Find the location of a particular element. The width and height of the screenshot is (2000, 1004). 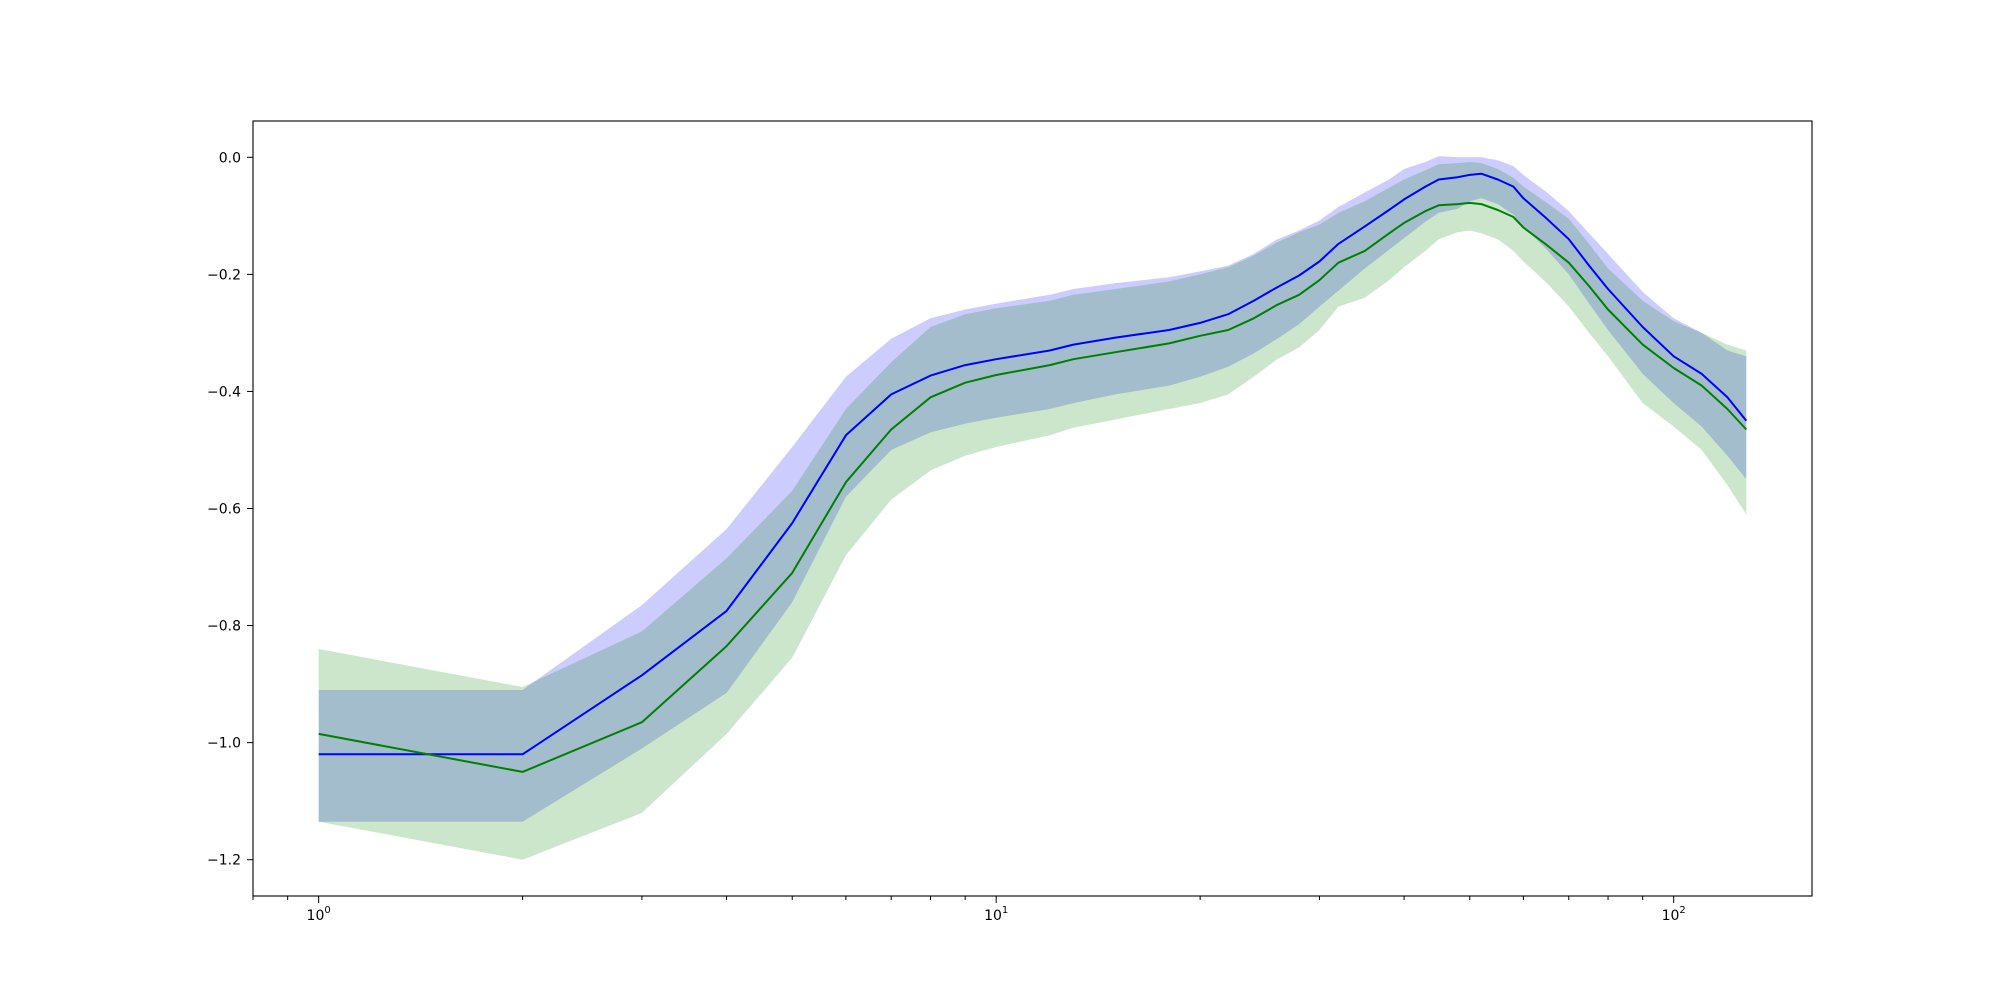

y-tick-label: −1.2 is located at coordinates (224, 861).